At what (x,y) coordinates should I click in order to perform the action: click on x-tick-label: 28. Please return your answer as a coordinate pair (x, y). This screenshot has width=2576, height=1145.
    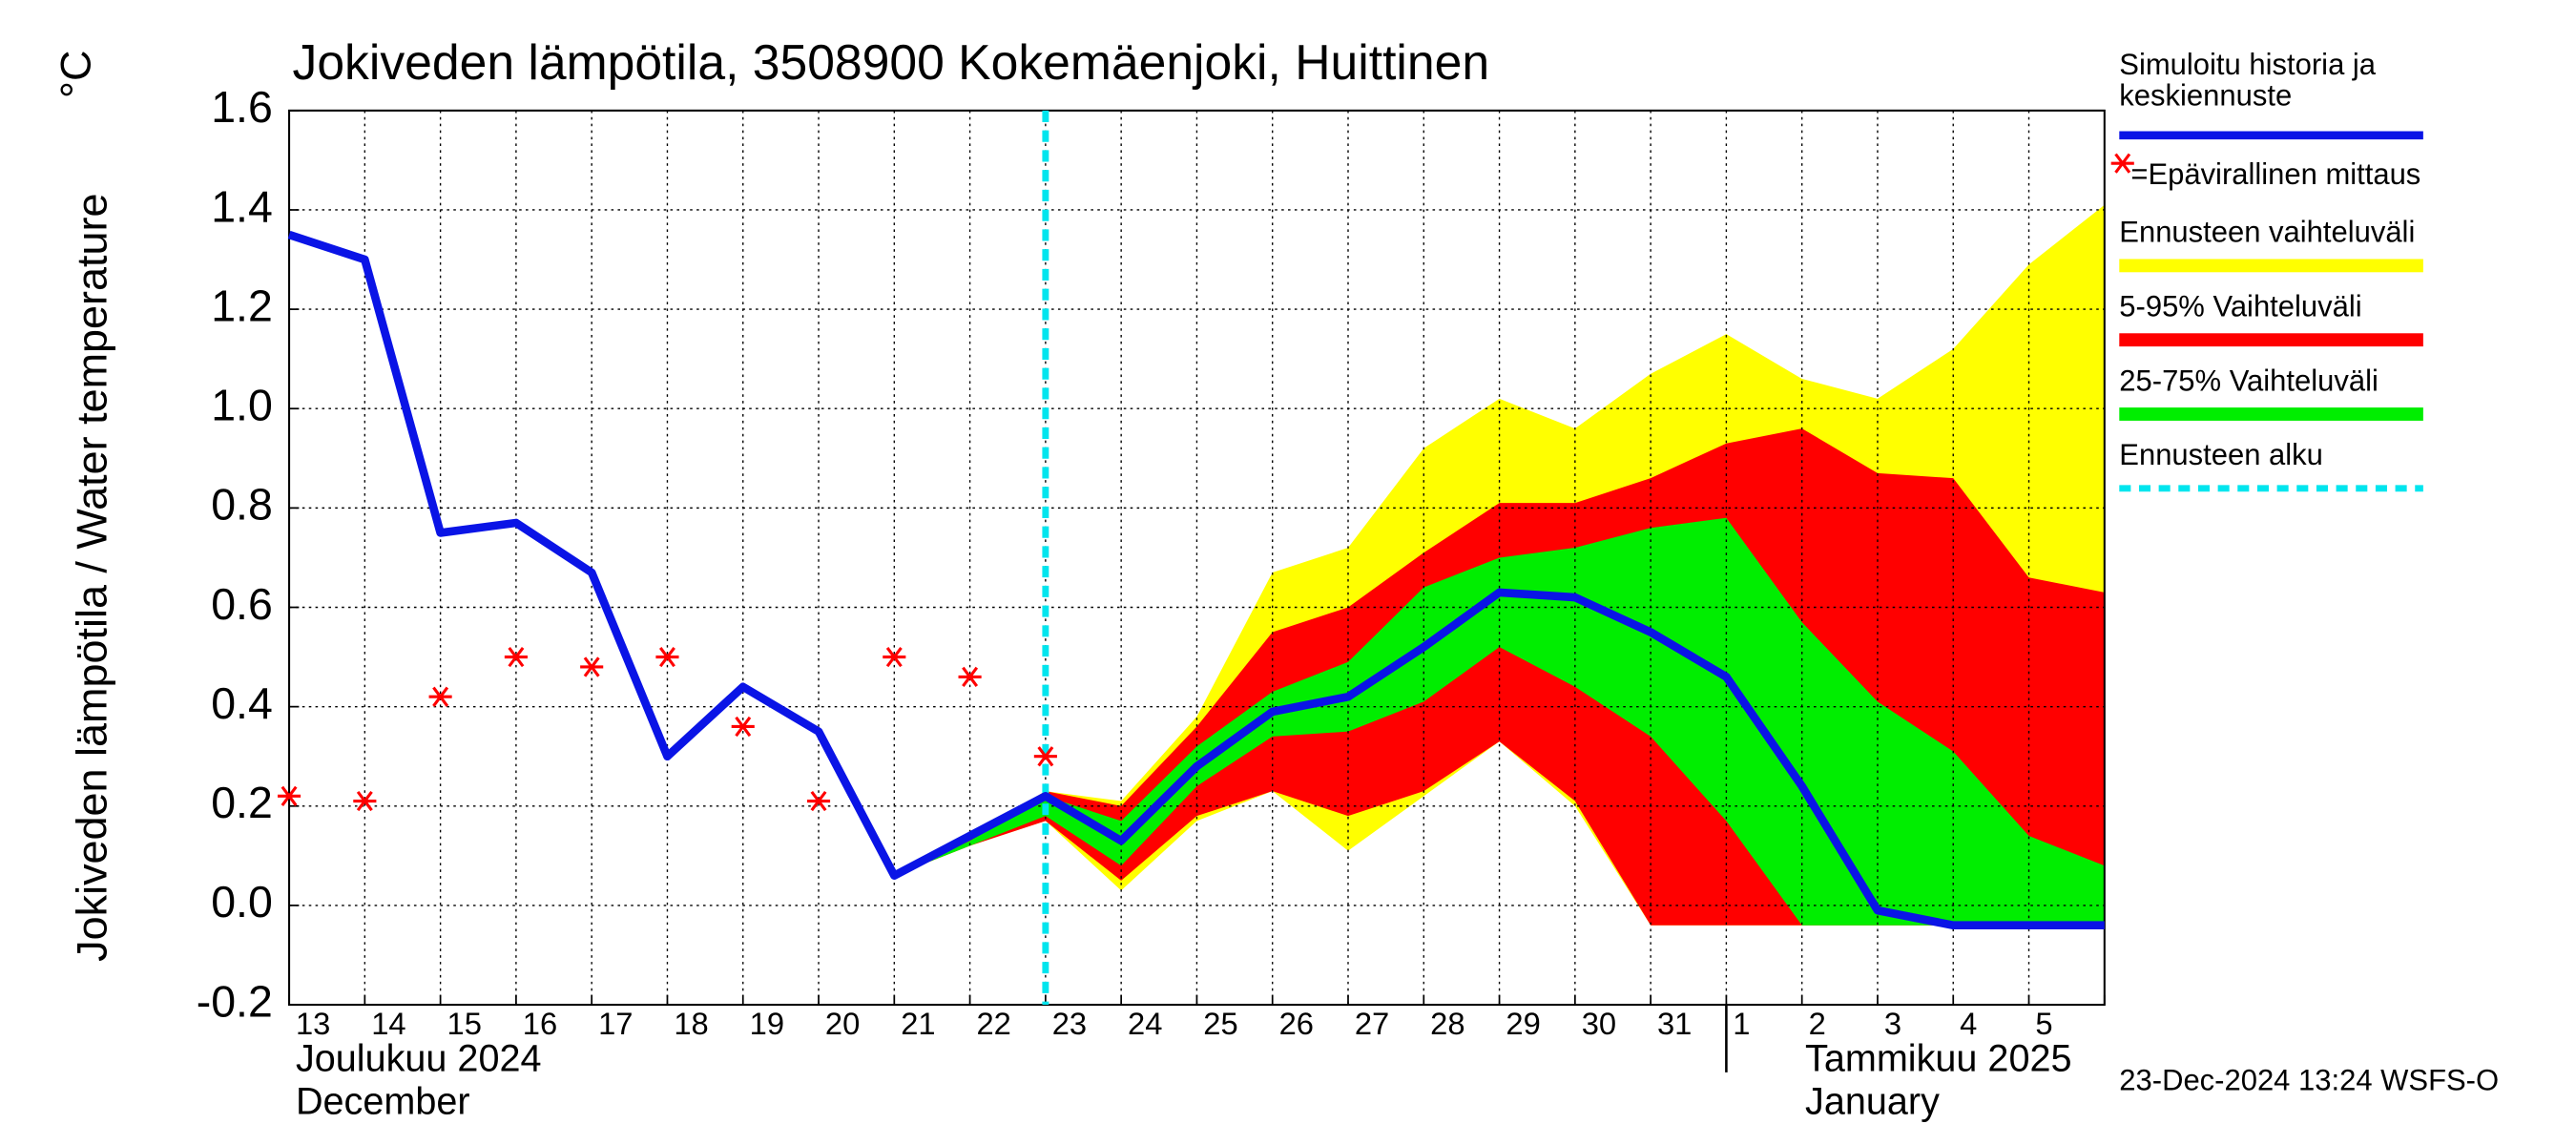
    Looking at the image, I should click on (1447, 1023).